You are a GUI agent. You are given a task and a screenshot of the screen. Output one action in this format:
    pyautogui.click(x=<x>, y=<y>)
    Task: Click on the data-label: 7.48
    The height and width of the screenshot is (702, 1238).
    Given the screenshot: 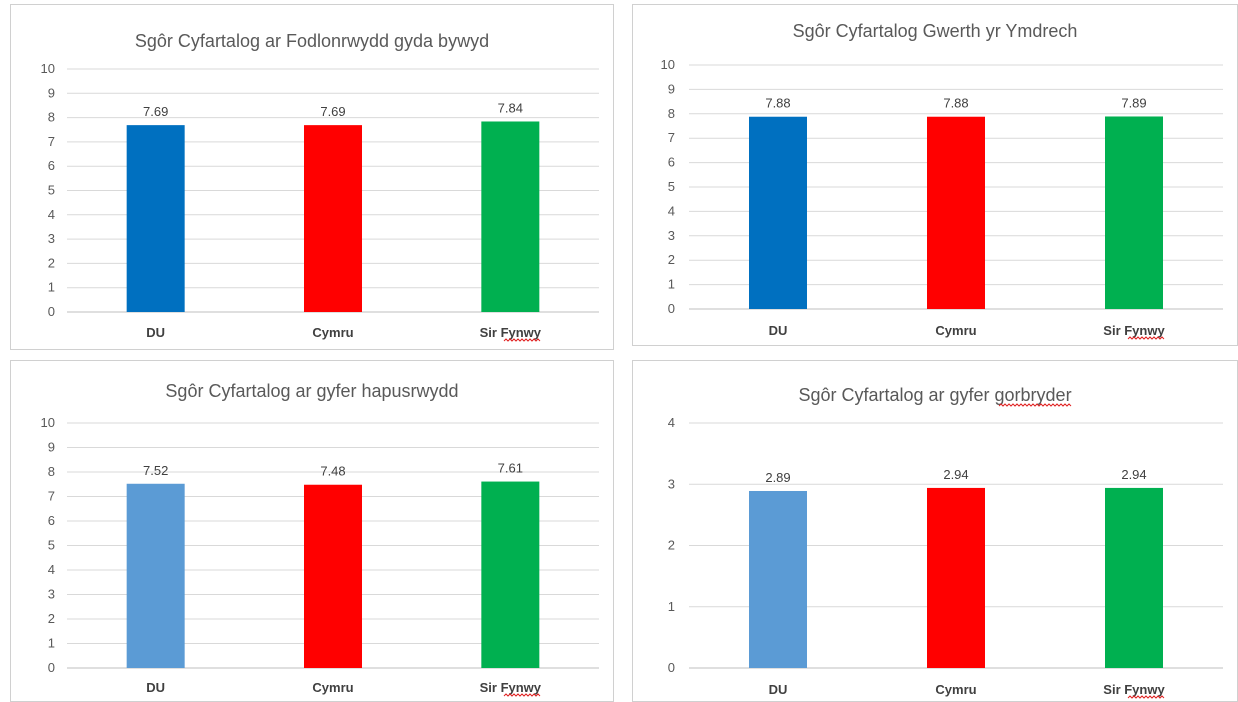 What is the action you would take?
    pyautogui.click(x=332, y=471)
    